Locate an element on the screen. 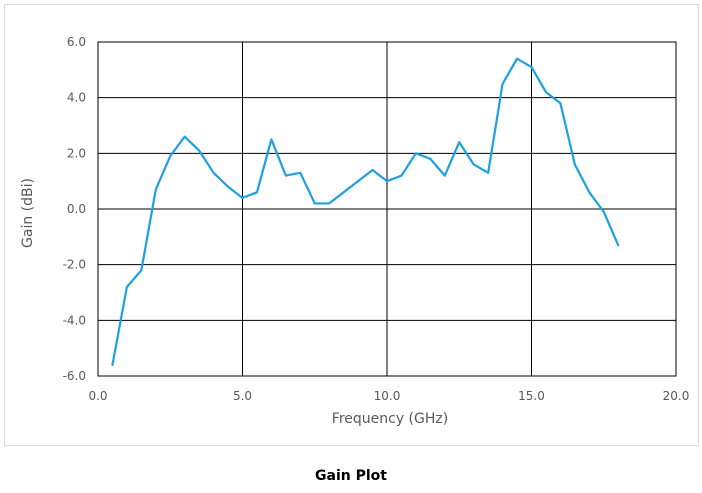  y-tick-label: -2.0 is located at coordinates (74, 265).